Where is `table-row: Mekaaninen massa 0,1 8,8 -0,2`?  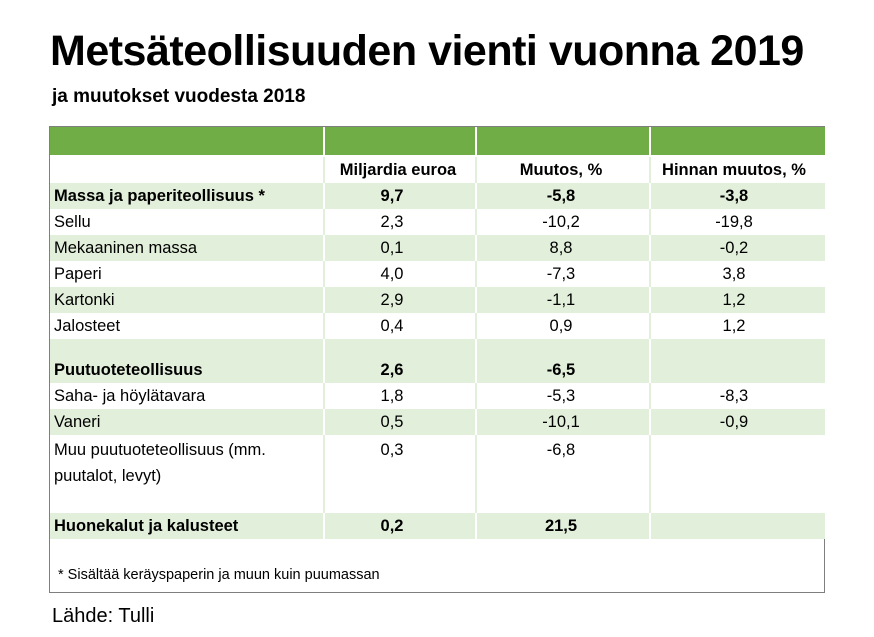
table-row: Mekaaninen massa 0,1 8,8 -0,2 is located at coordinates (437, 248).